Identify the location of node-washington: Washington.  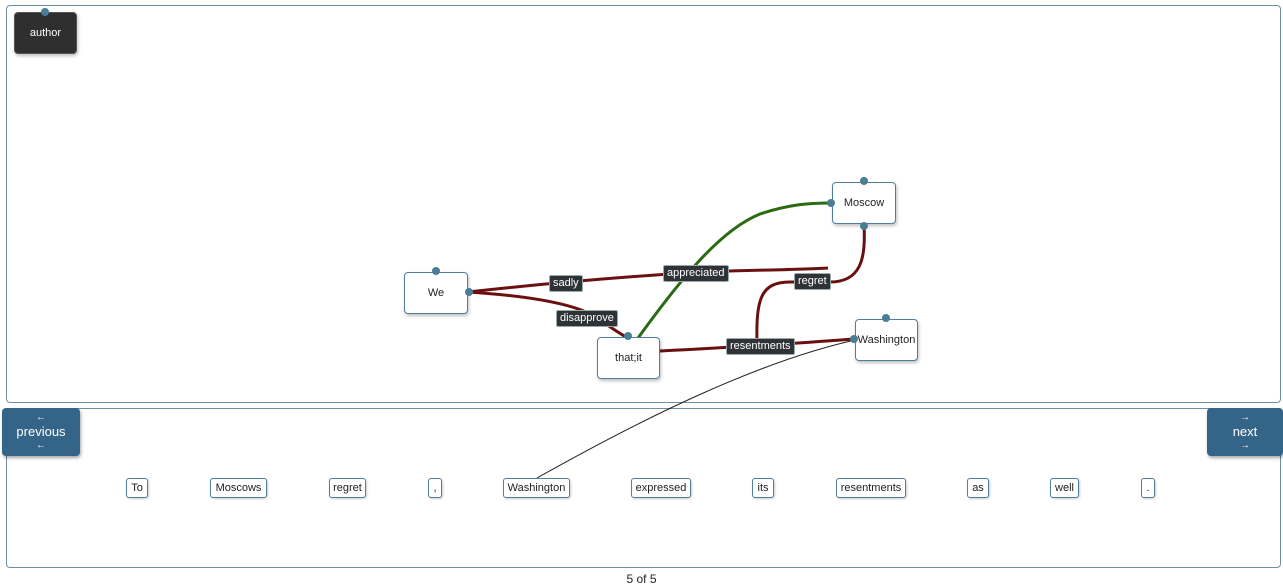
(886, 340).